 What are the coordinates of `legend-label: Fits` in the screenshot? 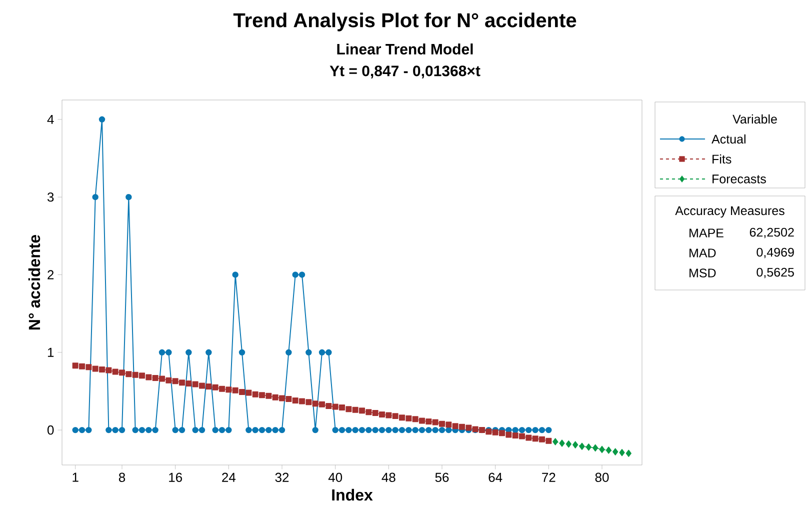 It's located at (722, 159).